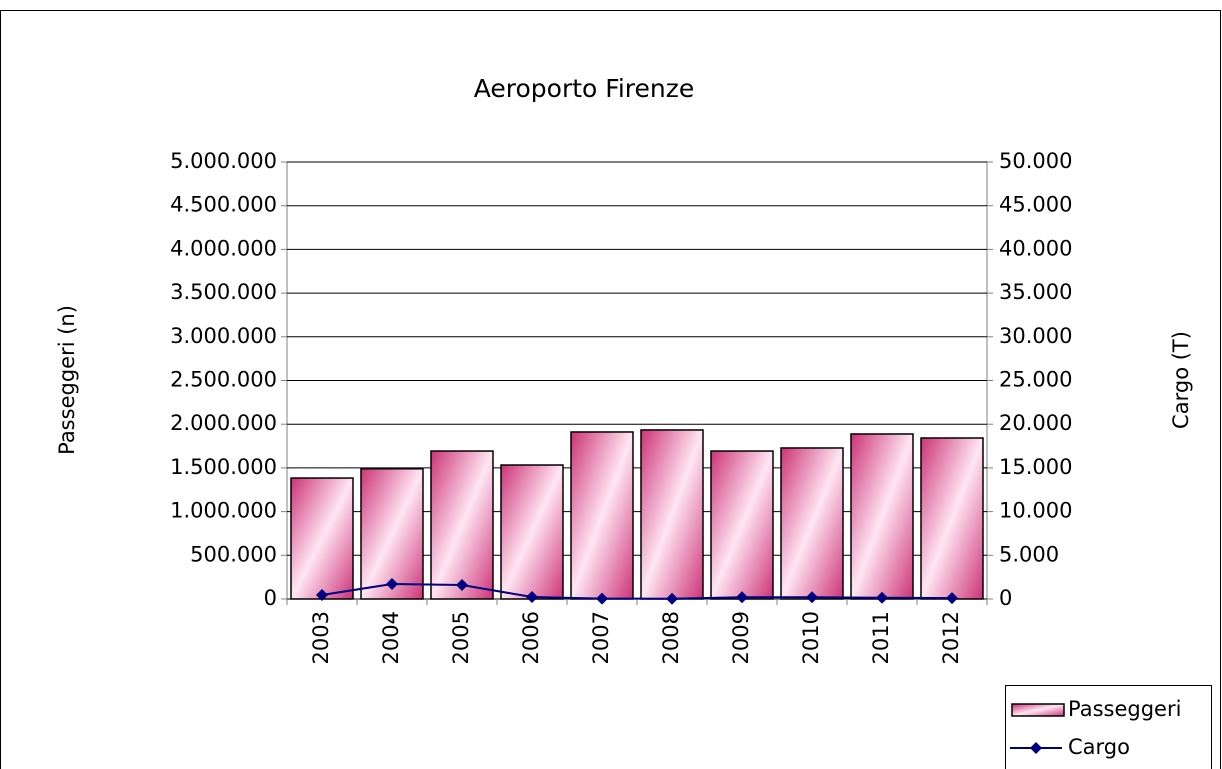 The image size is (1222, 769). Describe the element at coordinates (1035, 380) in the screenshot. I see `y2-tick-label: 25.000` at that location.